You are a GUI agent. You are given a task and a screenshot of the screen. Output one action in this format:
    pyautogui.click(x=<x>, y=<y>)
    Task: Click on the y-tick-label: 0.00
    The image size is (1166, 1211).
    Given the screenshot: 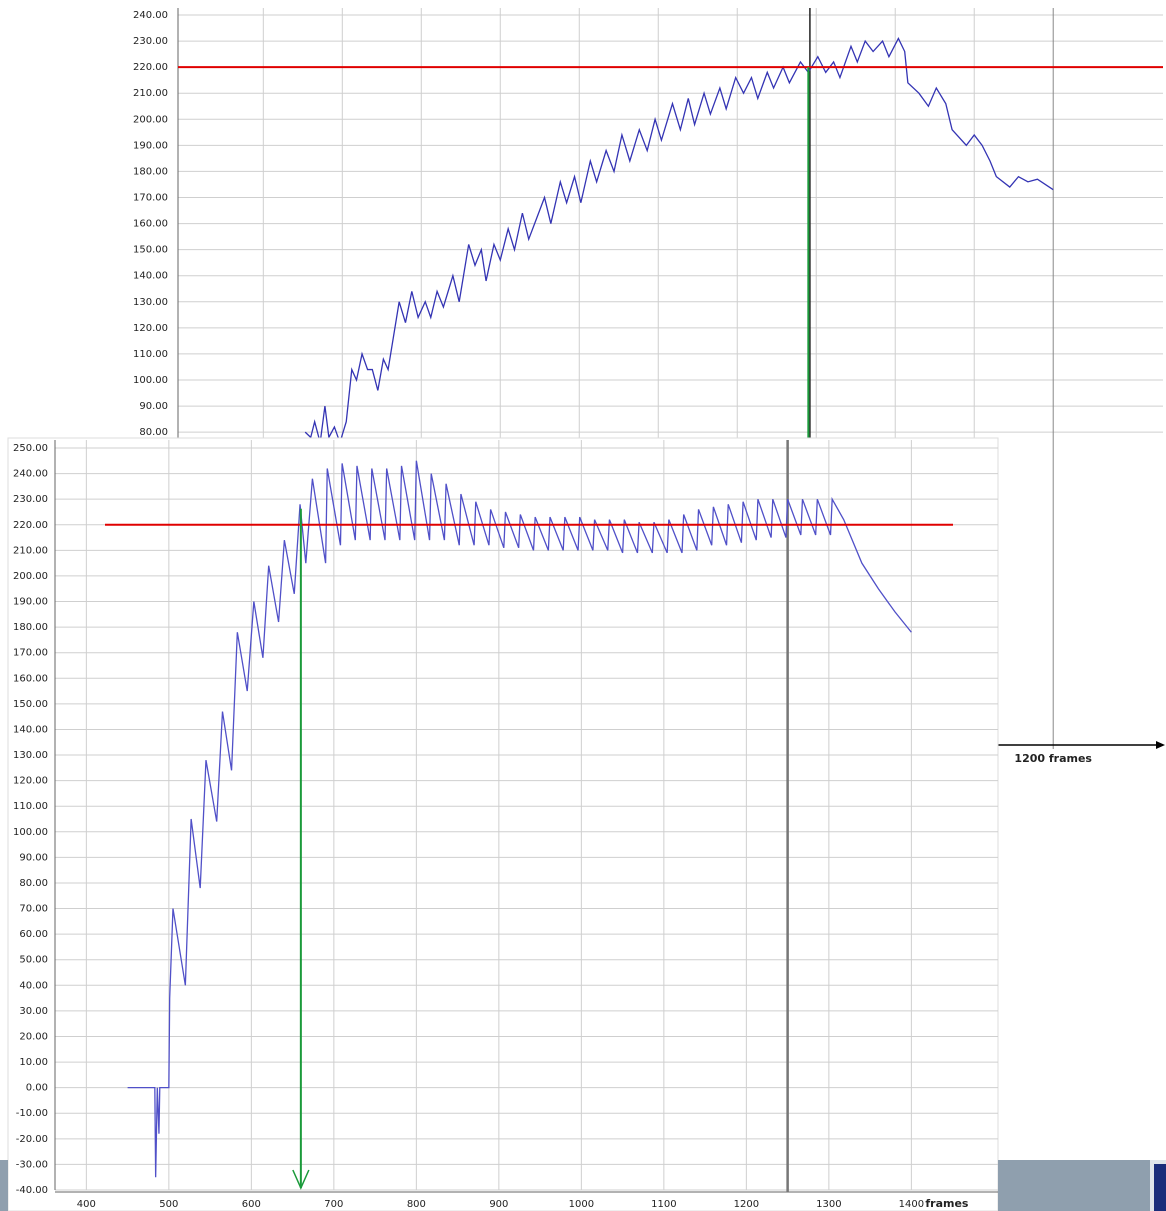 What is the action you would take?
    pyautogui.click(x=37, y=1088)
    